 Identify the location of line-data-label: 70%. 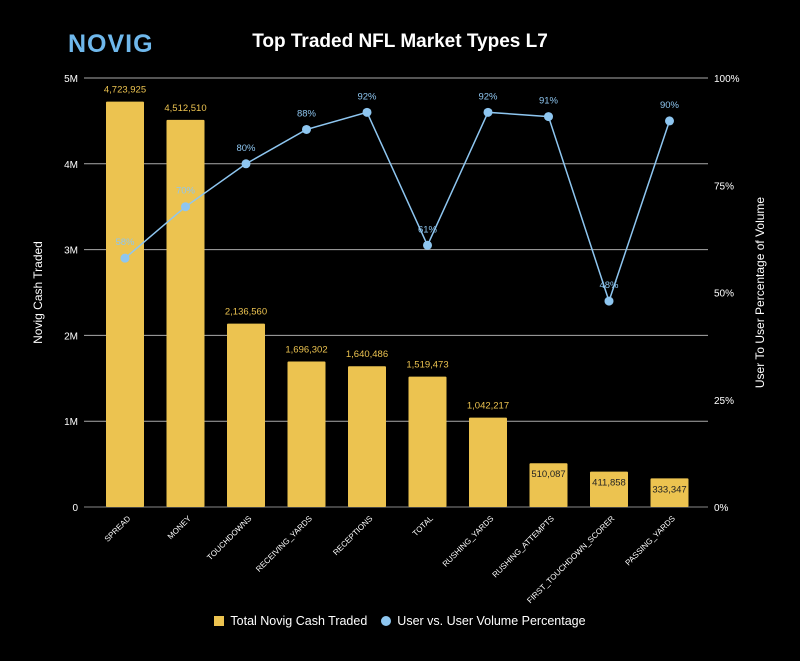
(186, 191).